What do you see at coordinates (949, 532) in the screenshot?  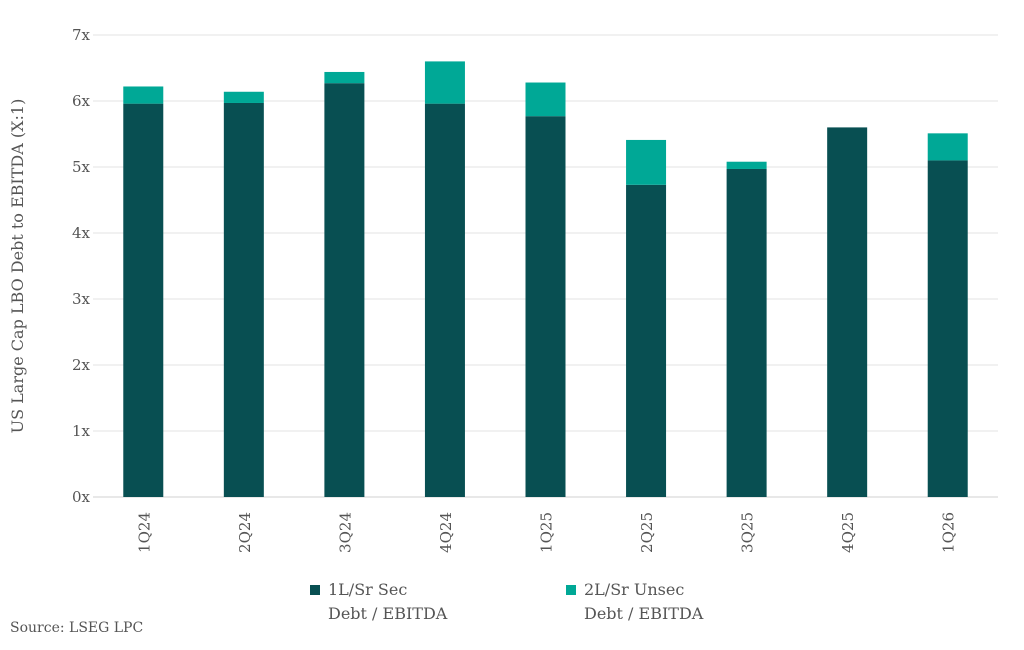 I see `x-tick-label: 1Q26` at bounding box center [949, 532].